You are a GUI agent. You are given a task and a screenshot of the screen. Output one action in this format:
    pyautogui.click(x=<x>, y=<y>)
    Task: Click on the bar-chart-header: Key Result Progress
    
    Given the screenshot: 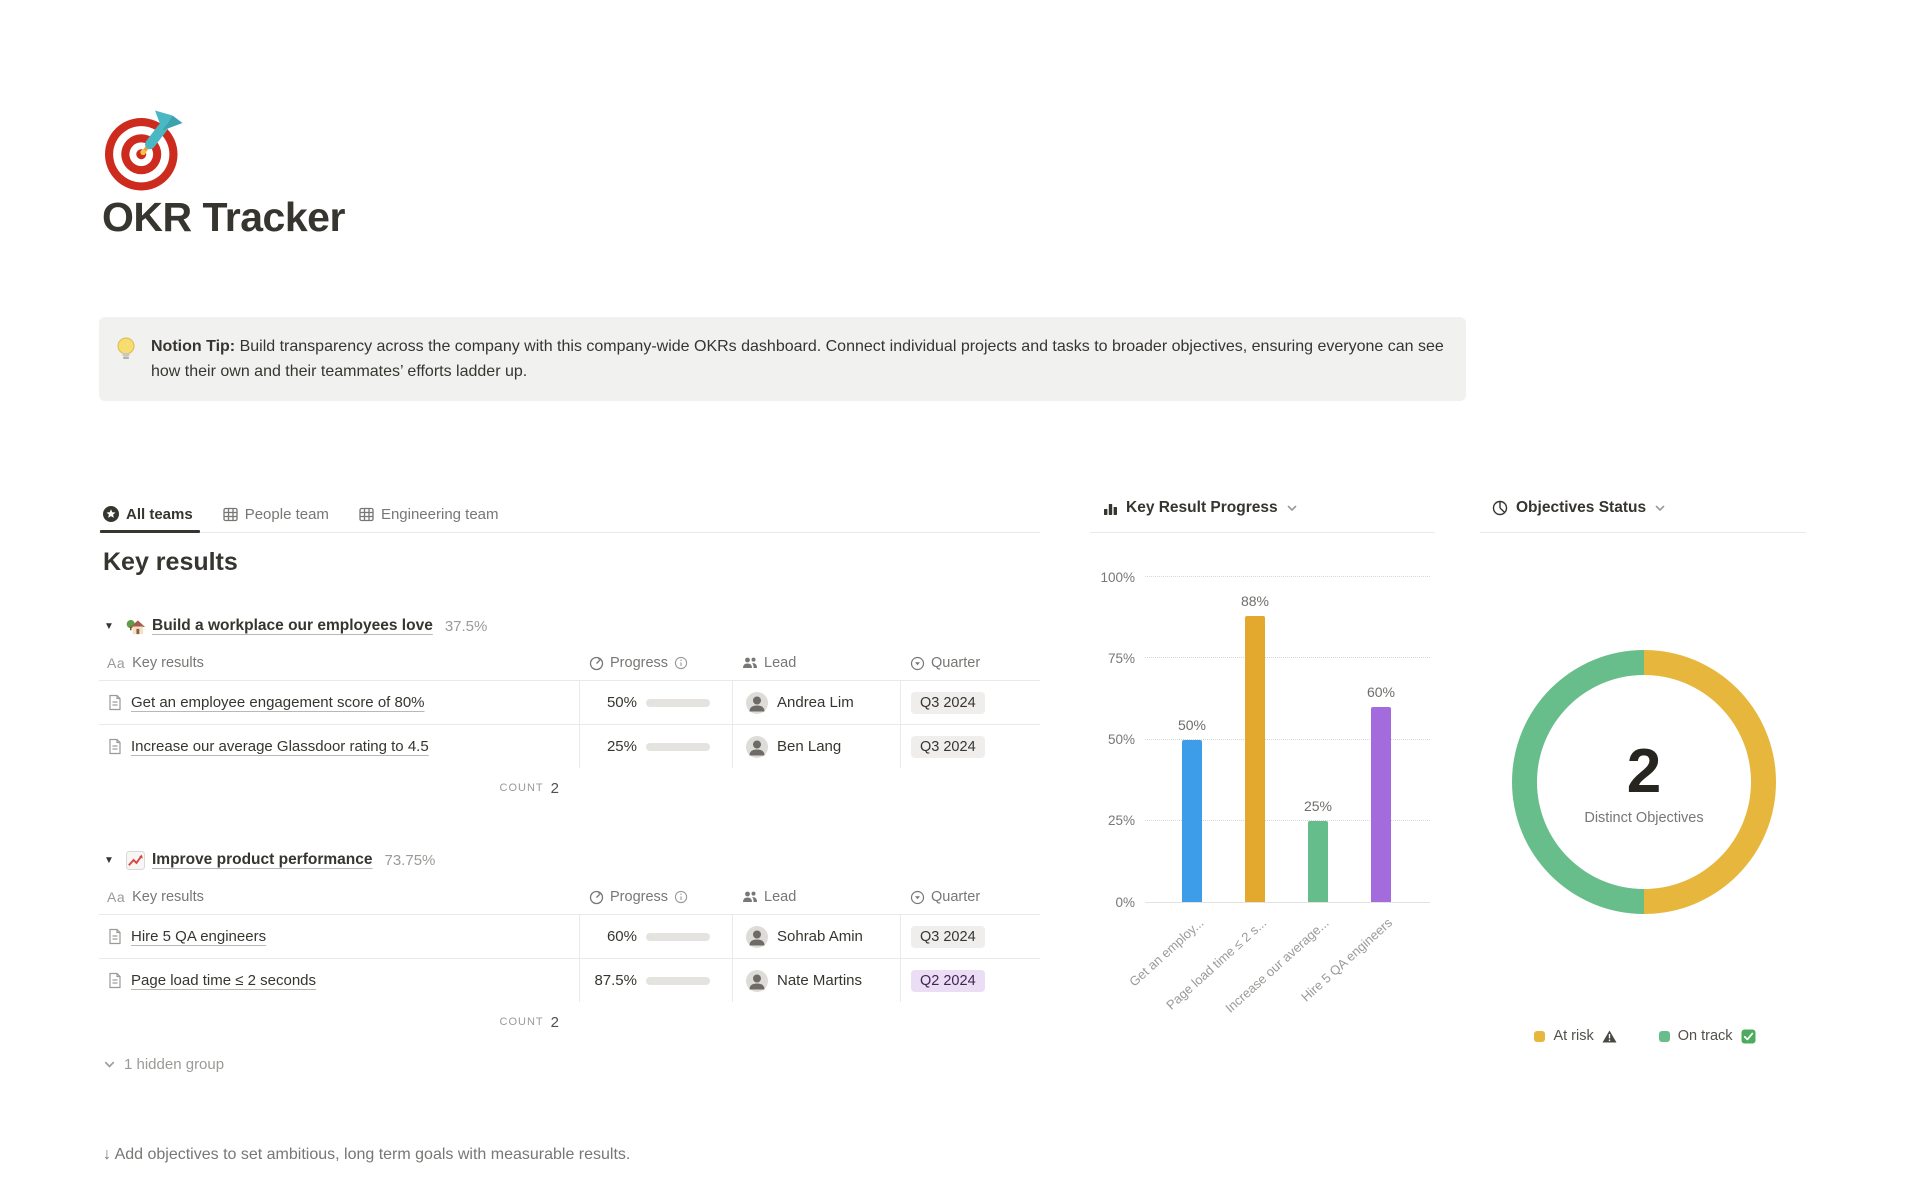 What is the action you would take?
    pyautogui.click(x=1200, y=508)
    